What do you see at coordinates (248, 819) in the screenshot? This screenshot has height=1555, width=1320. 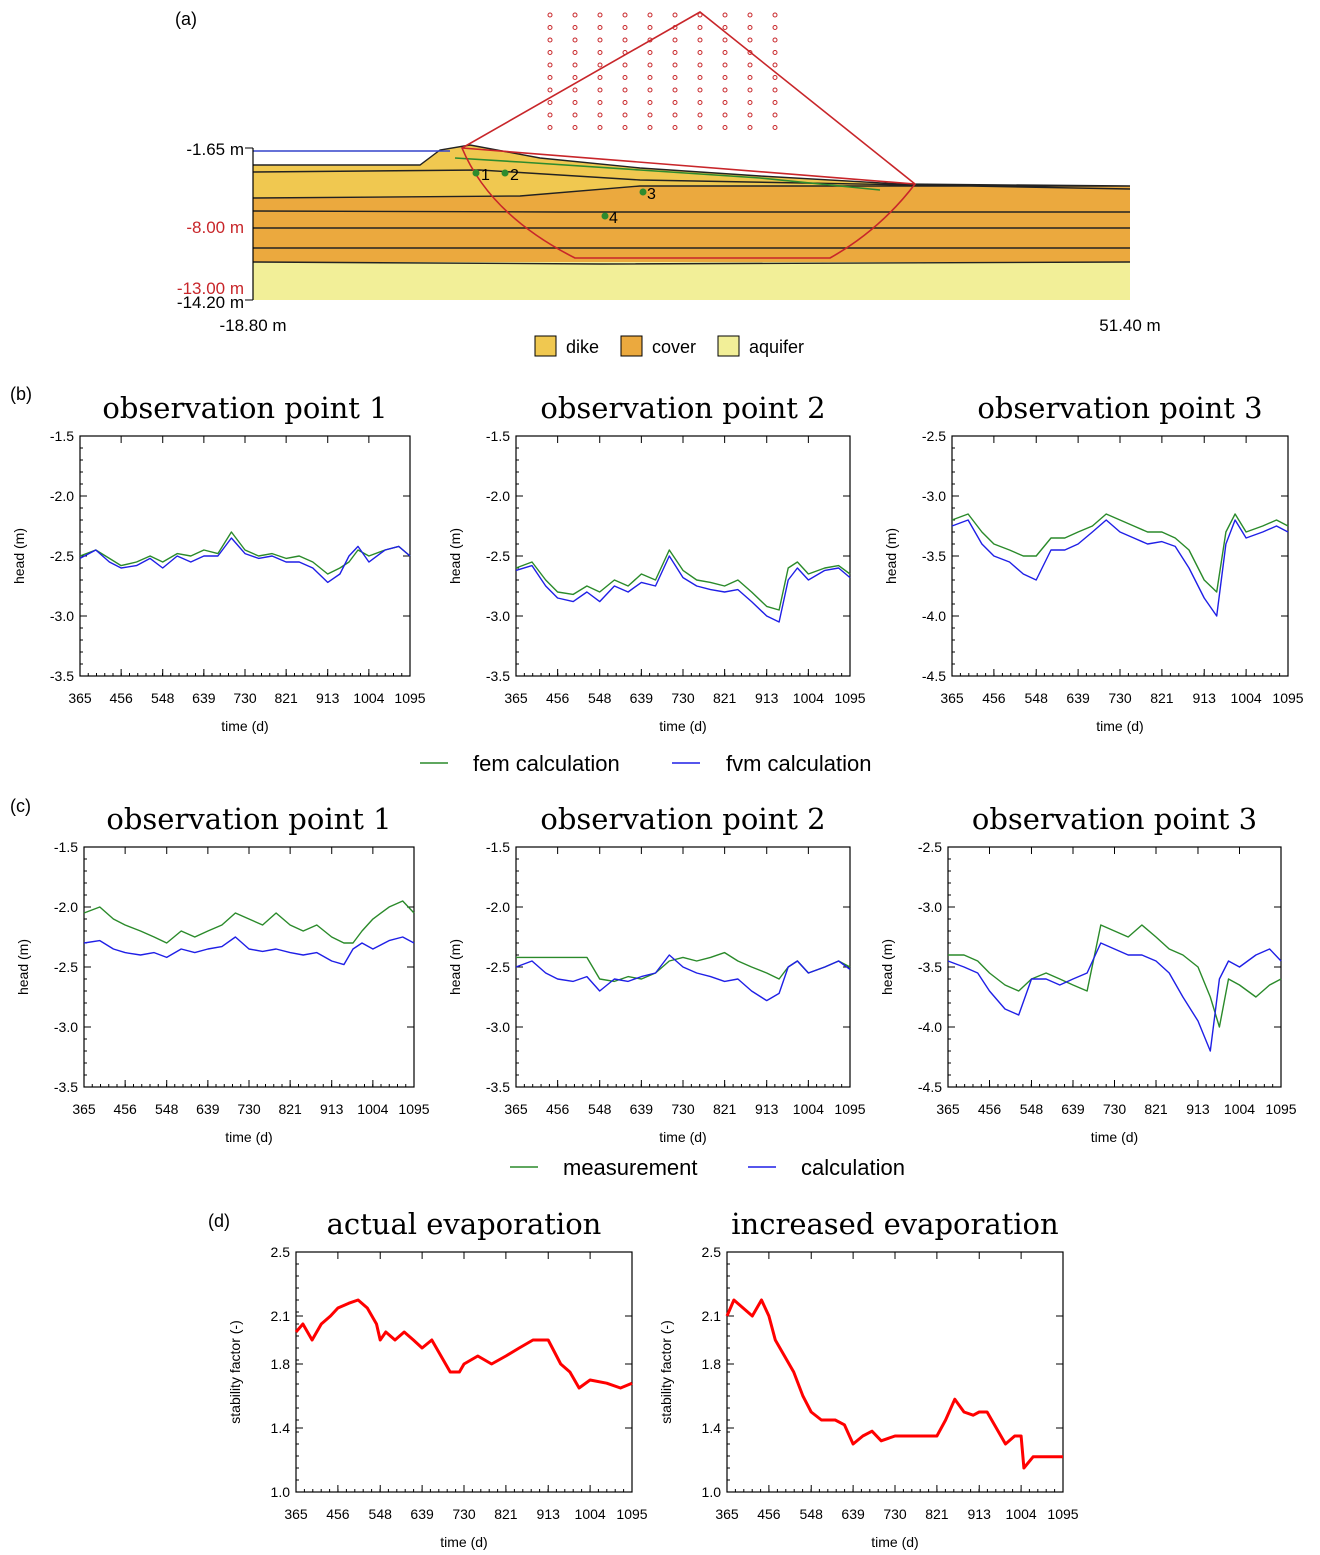 I see `chart-title: observation point 1` at bounding box center [248, 819].